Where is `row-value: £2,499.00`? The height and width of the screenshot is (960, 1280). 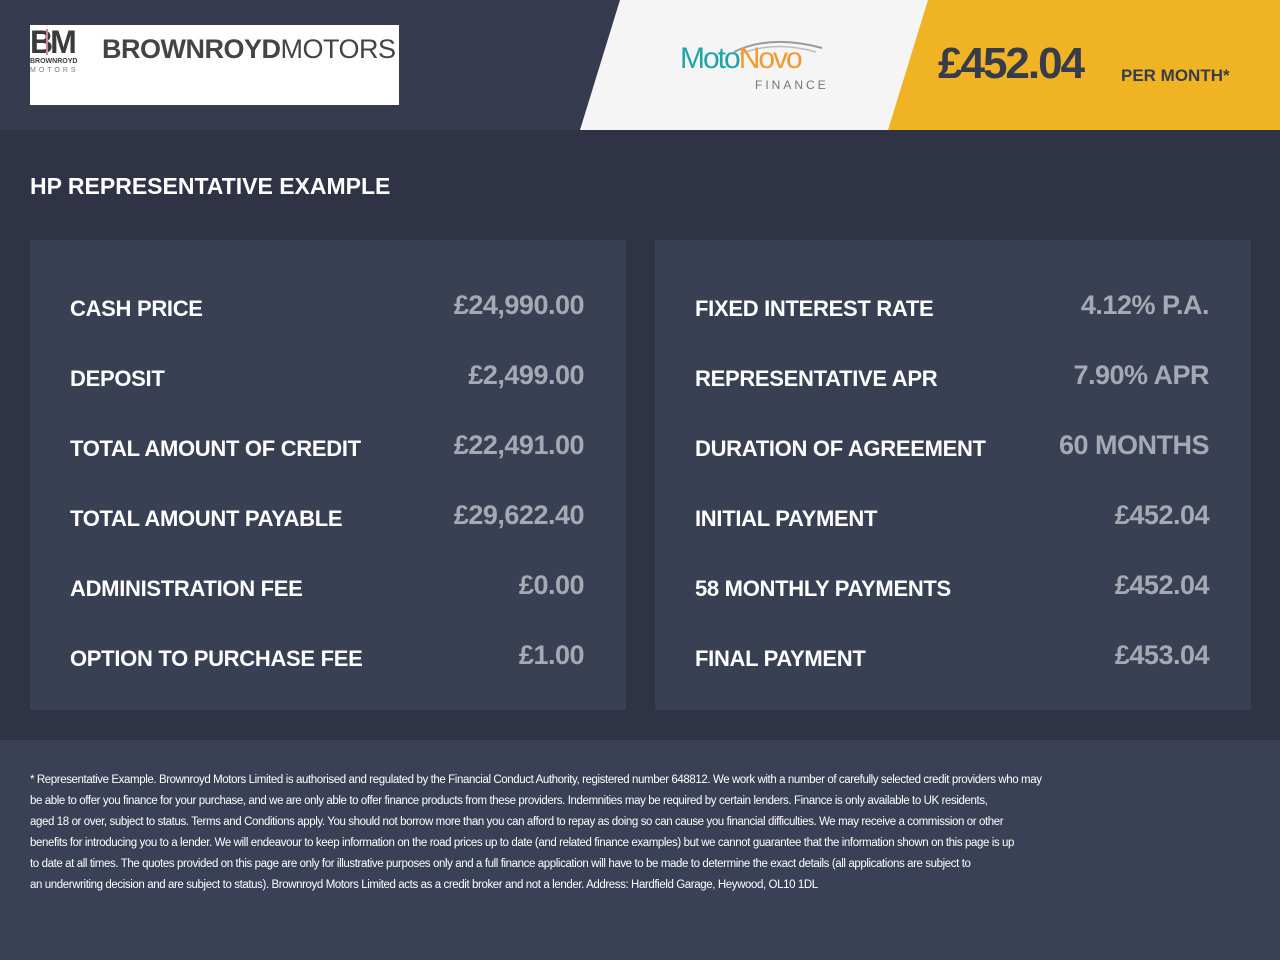 row-value: £2,499.00 is located at coordinates (526, 375).